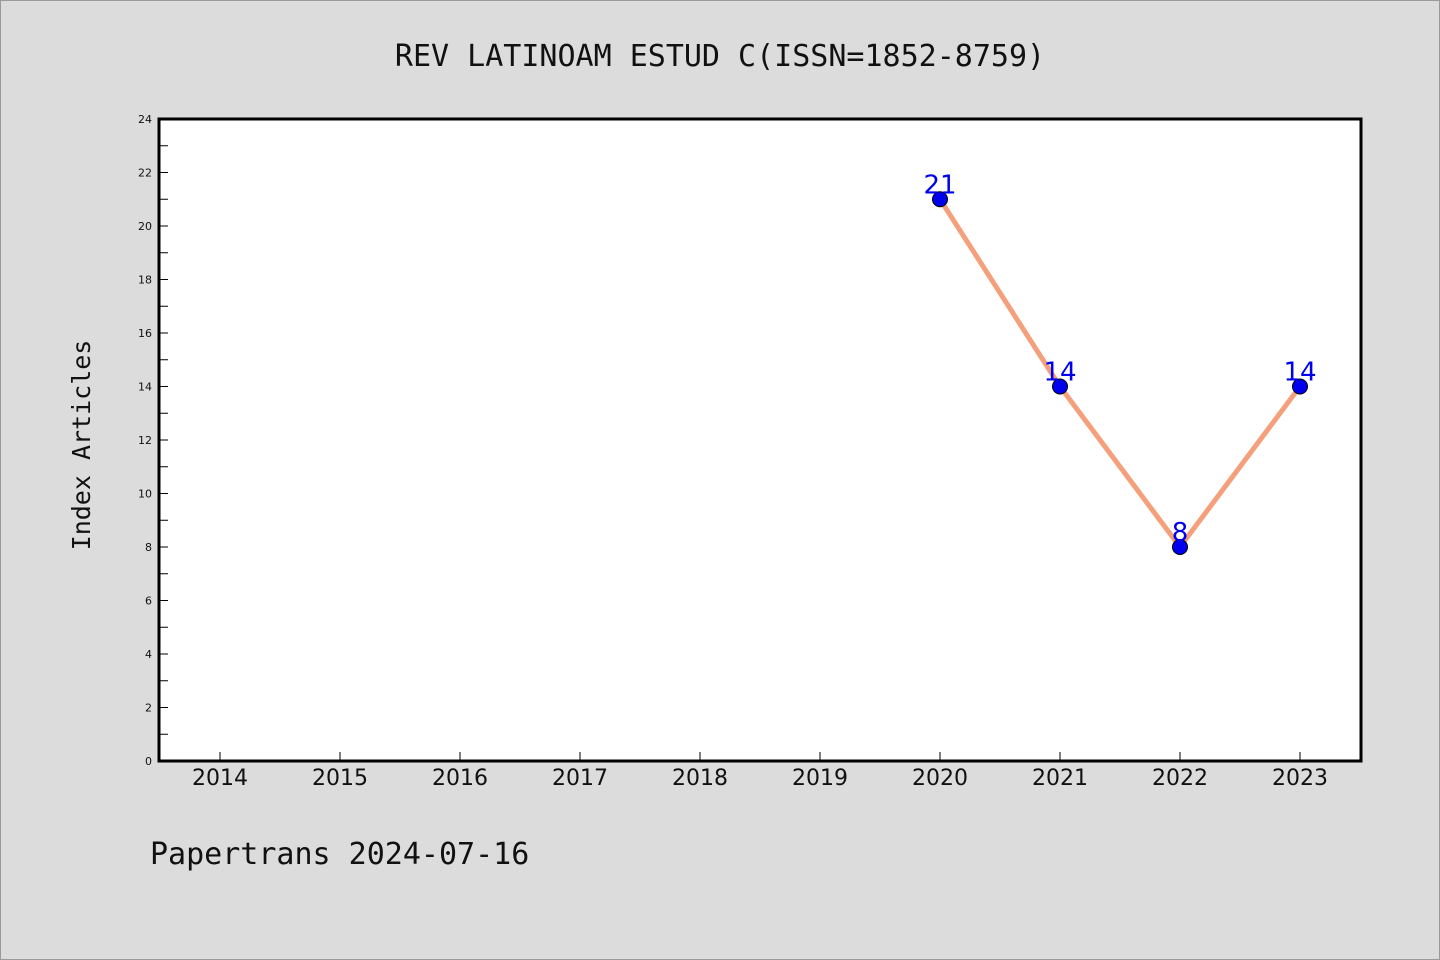  What do you see at coordinates (145, 387) in the screenshot?
I see `y-tick-label: 14` at bounding box center [145, 387].